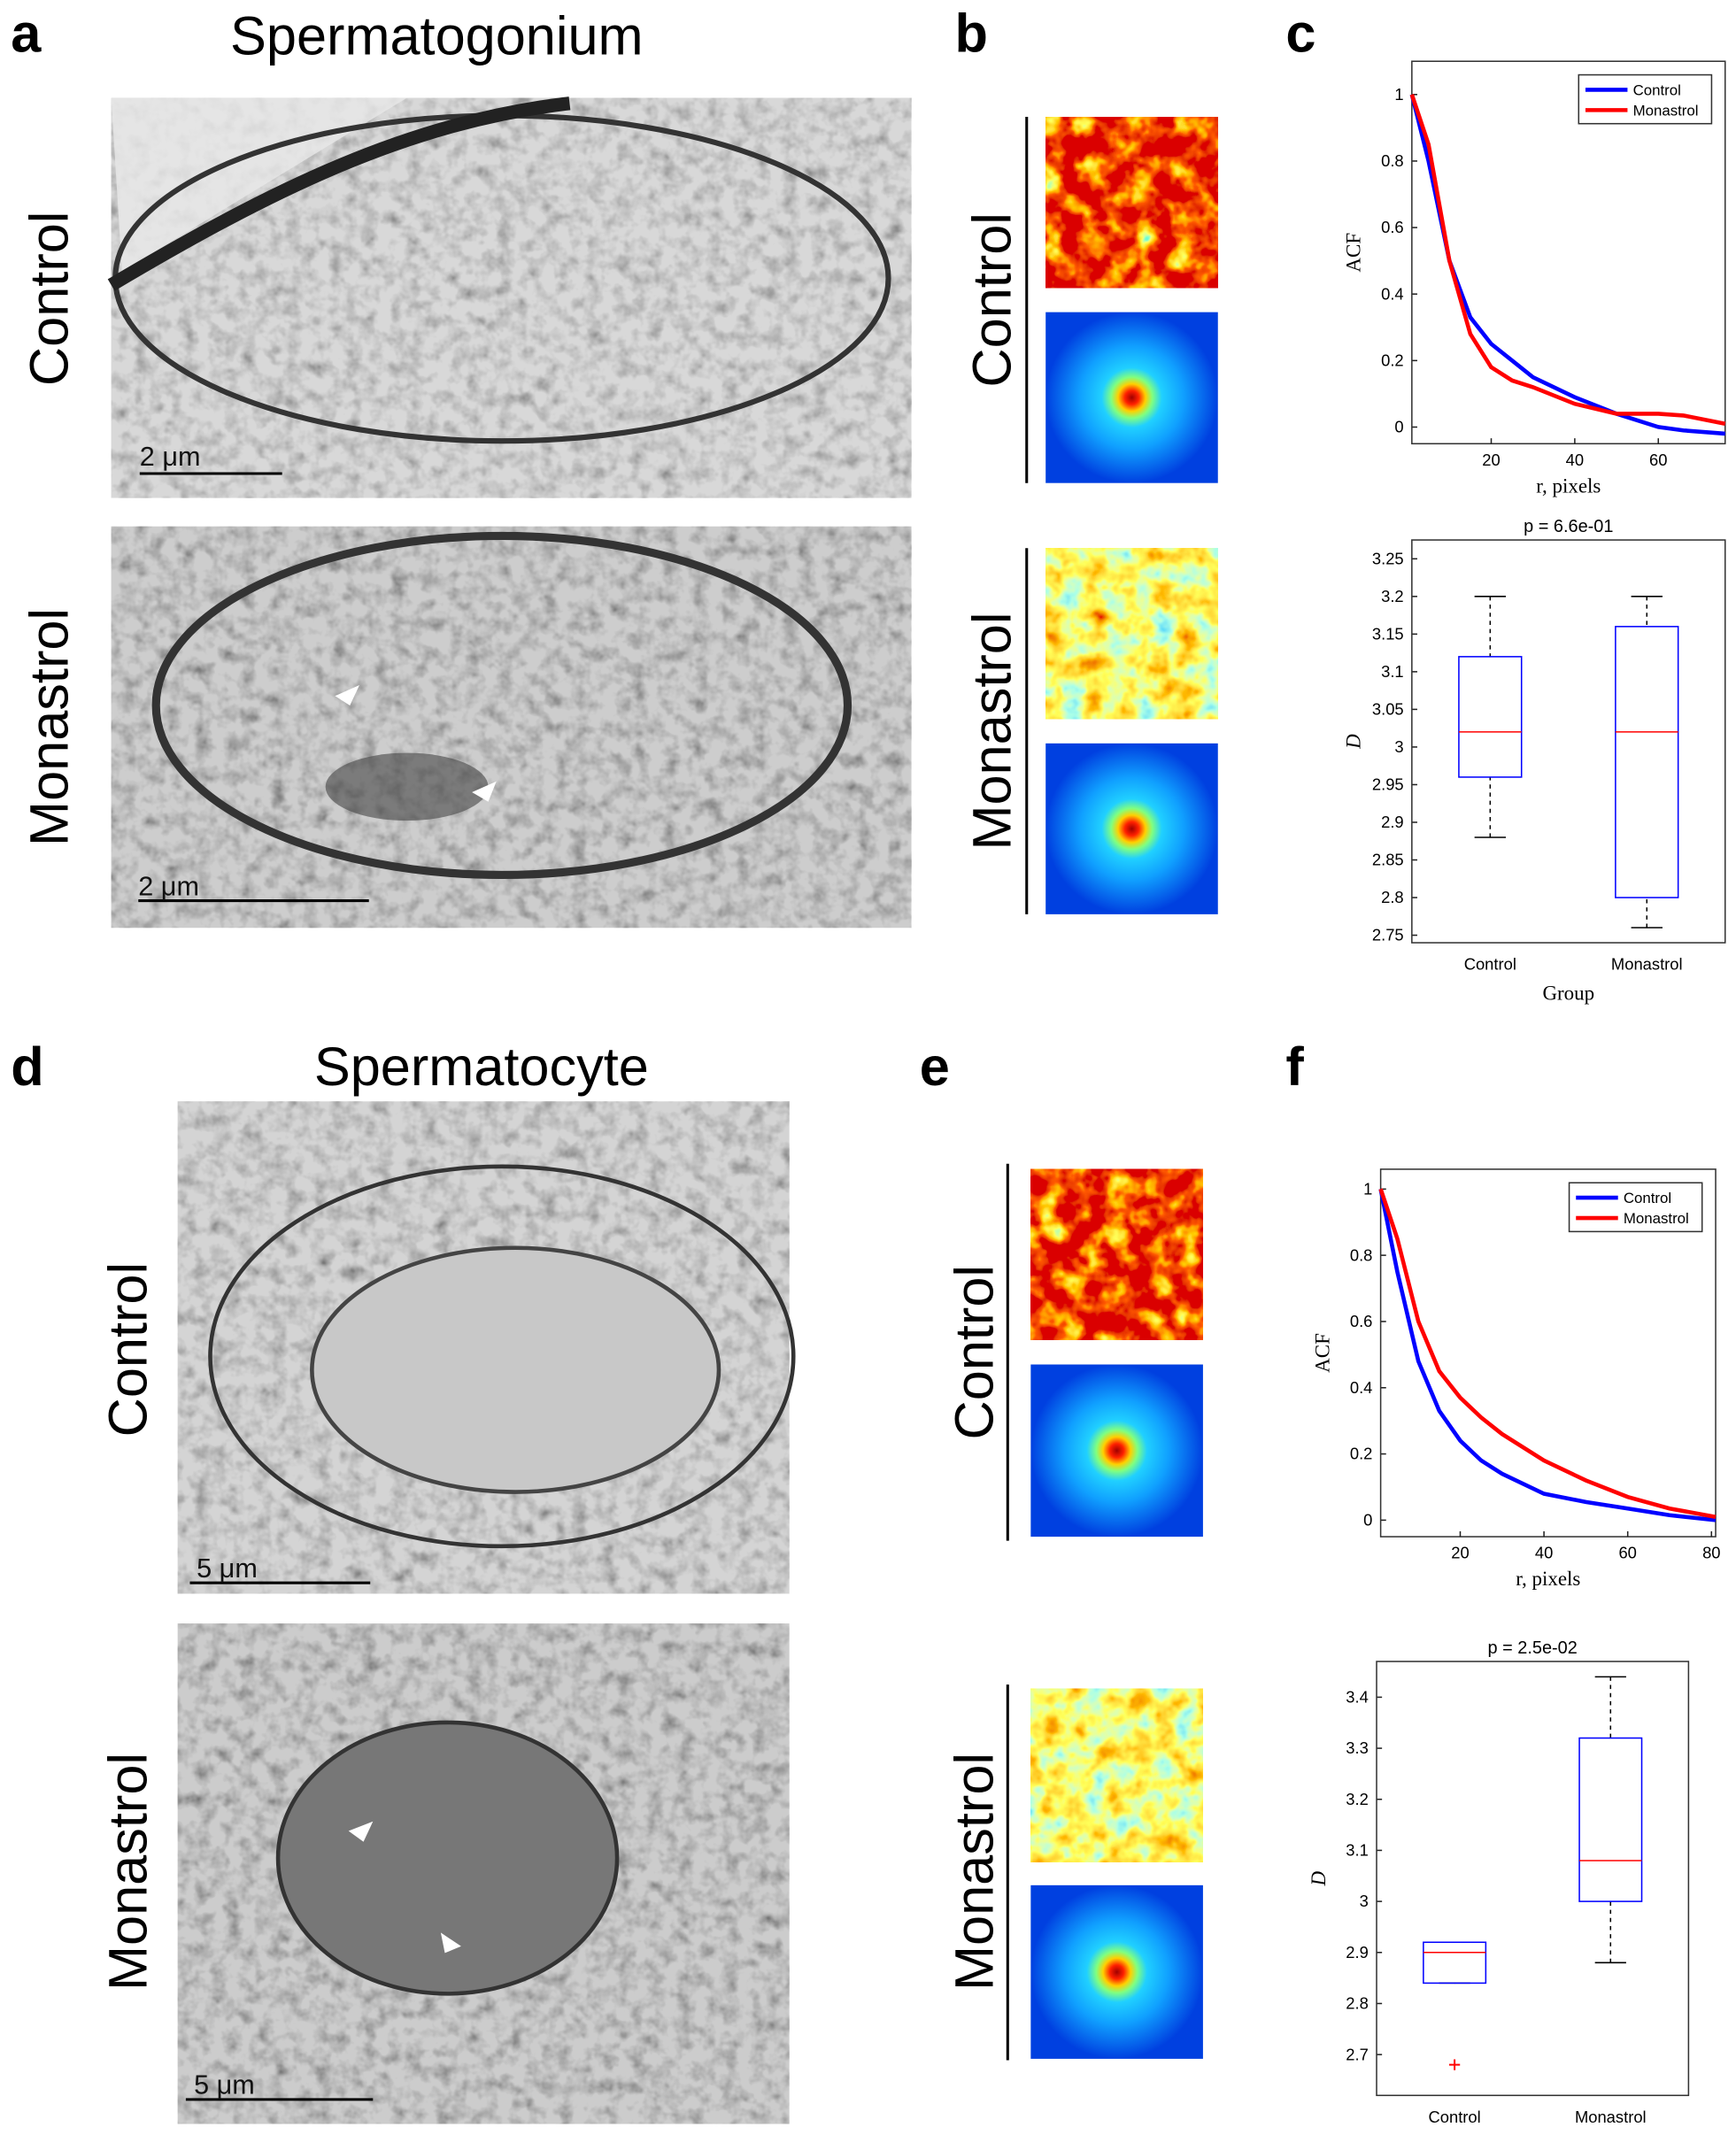  I want to click on panel-letter: f, so click(1295, 1067).